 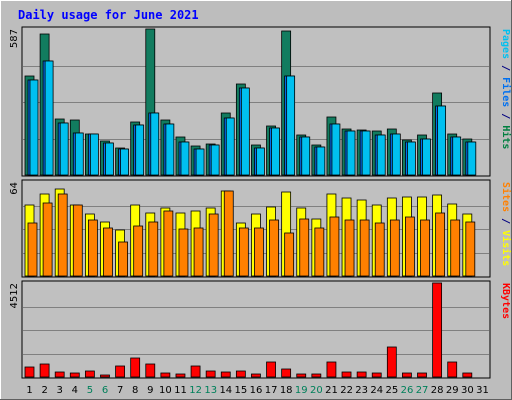 I want to click on x-tick-label: 18, so click(x=286, y=390).